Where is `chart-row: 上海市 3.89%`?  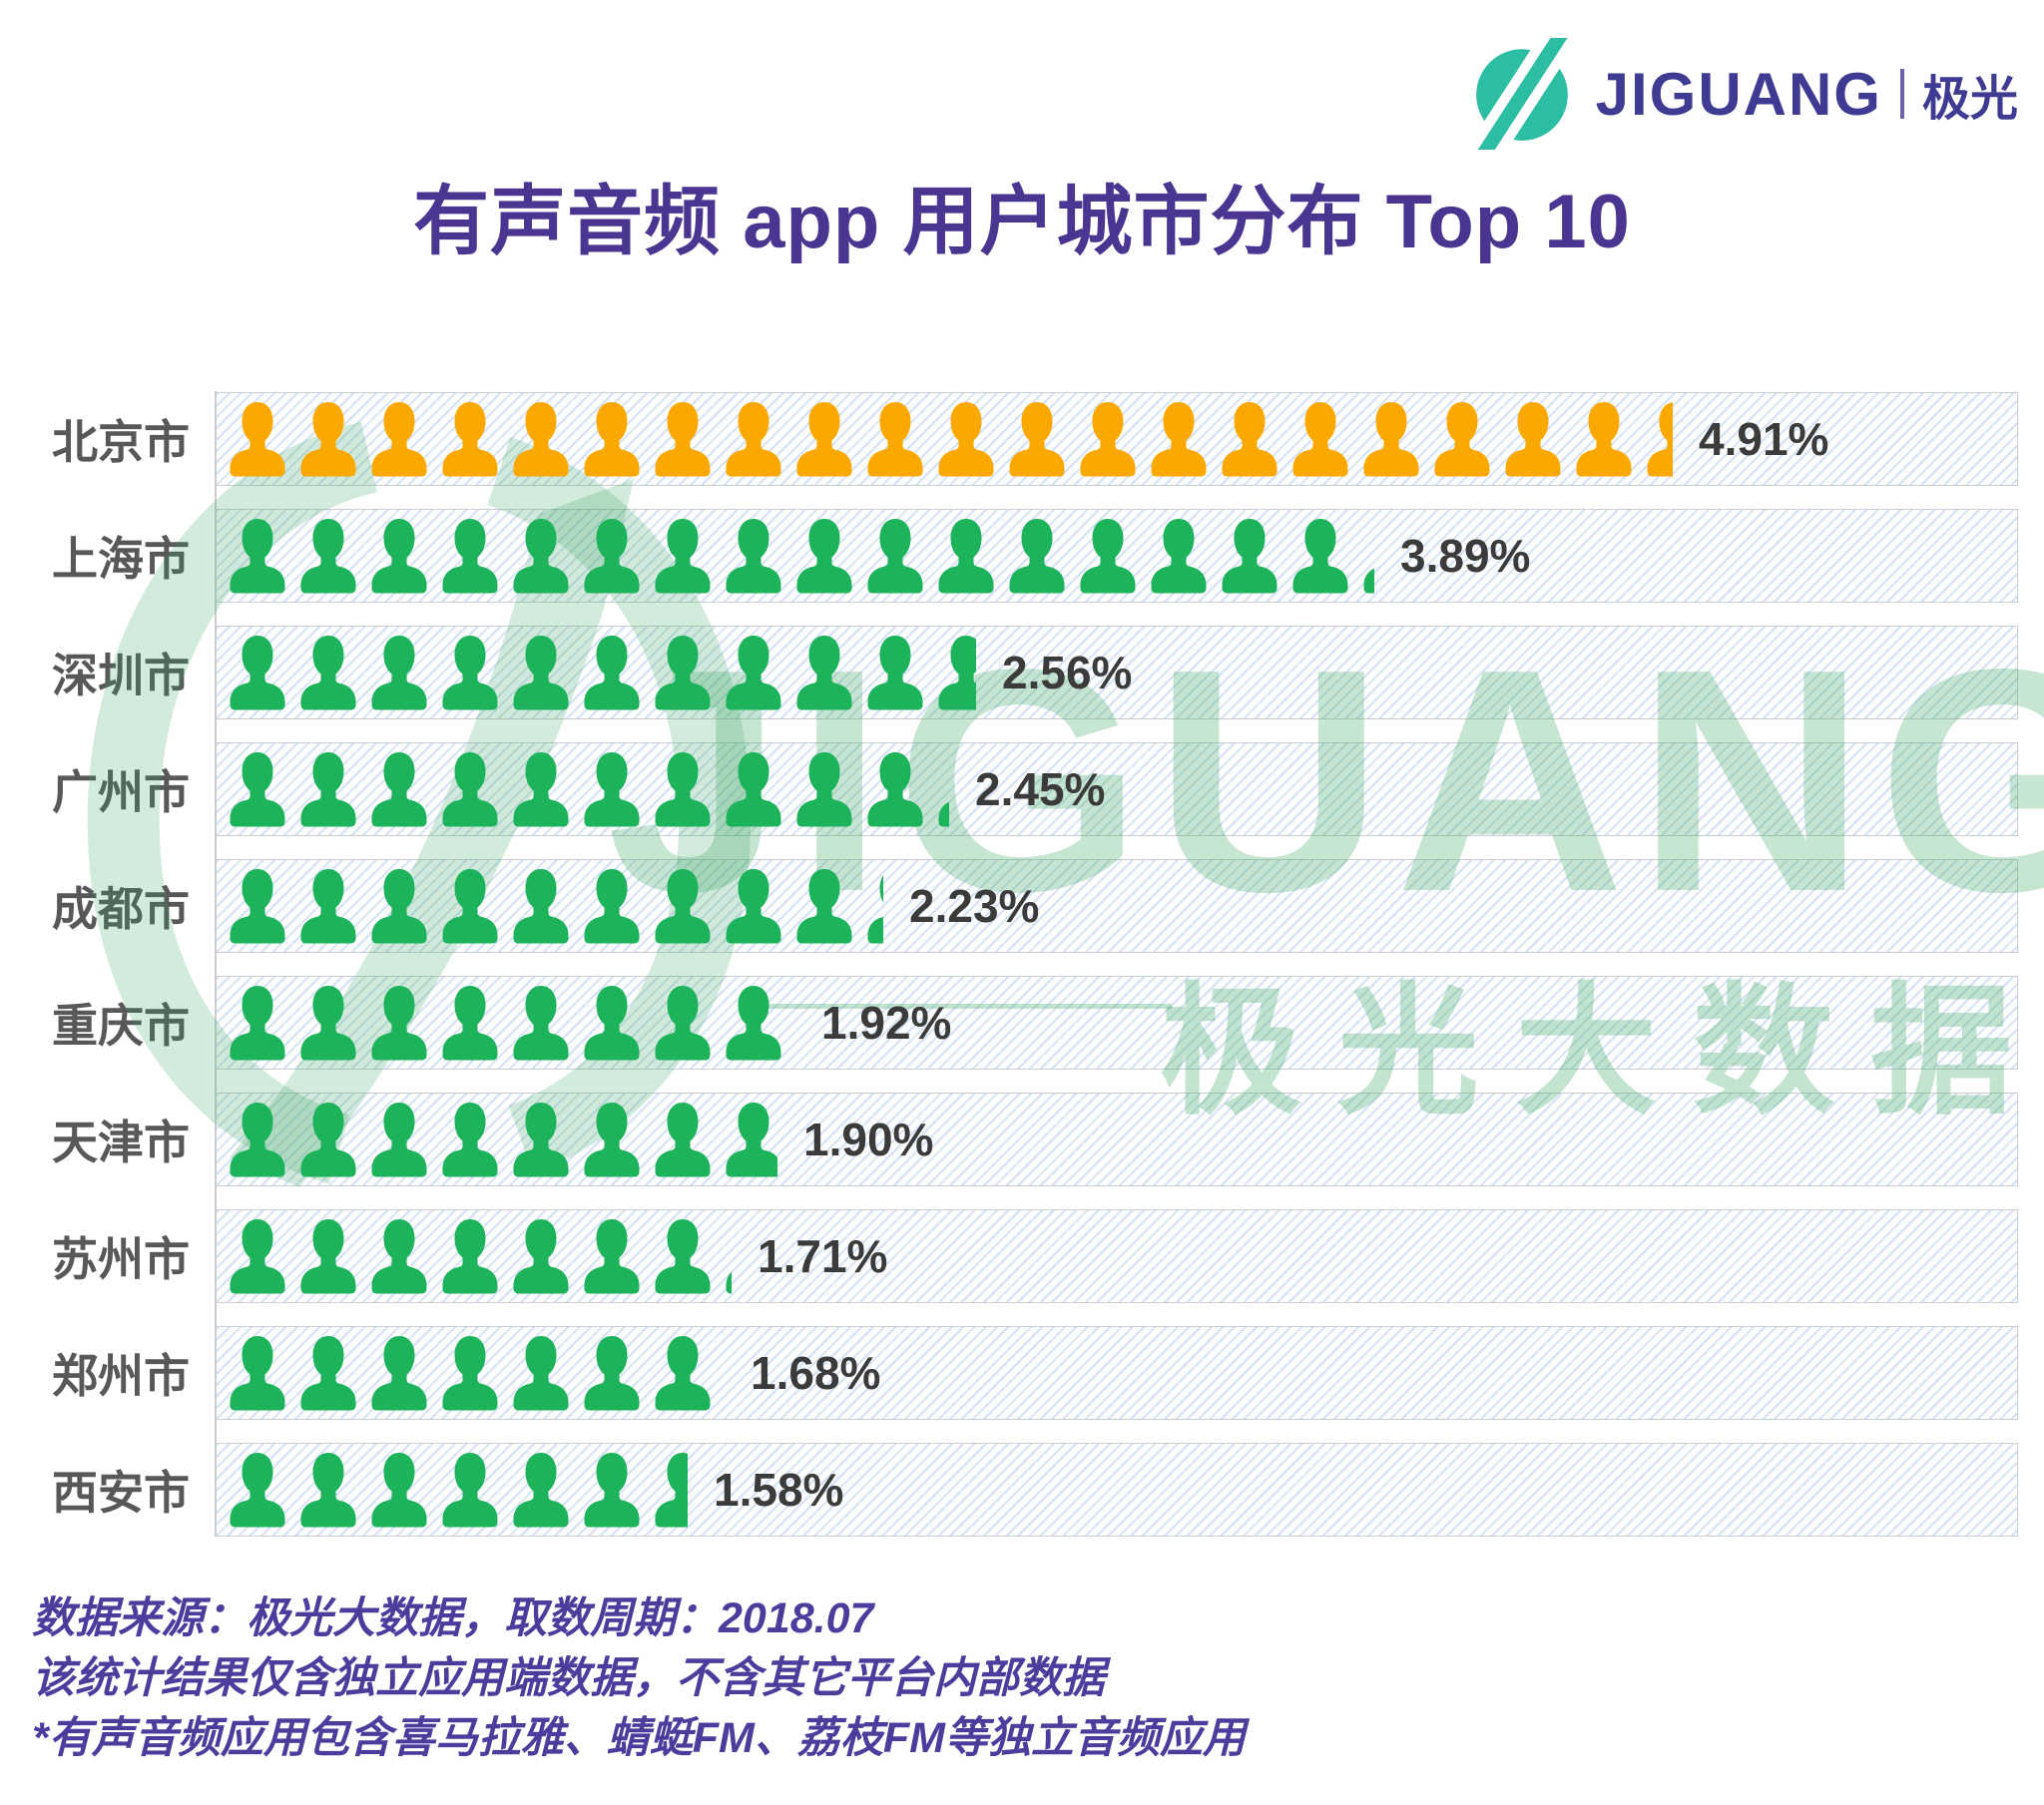 chart-row: 上海市 3.89% is located at coordinates (1022, 556).